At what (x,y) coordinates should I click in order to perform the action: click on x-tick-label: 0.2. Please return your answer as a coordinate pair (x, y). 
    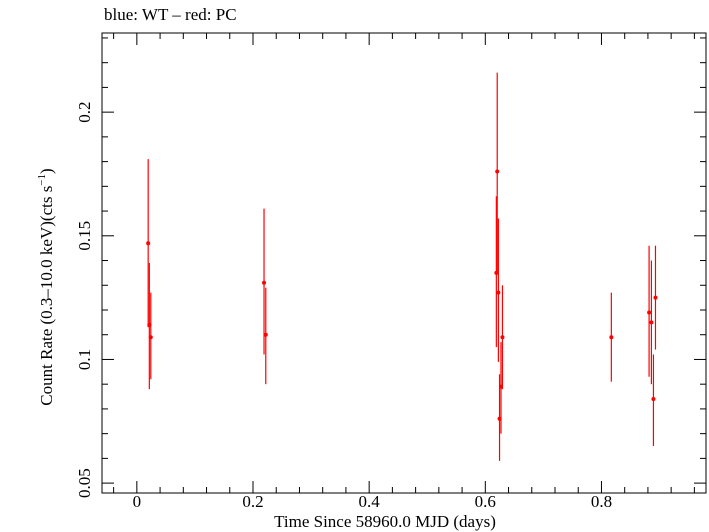
    Looking at the image, I should click on (252, 501).